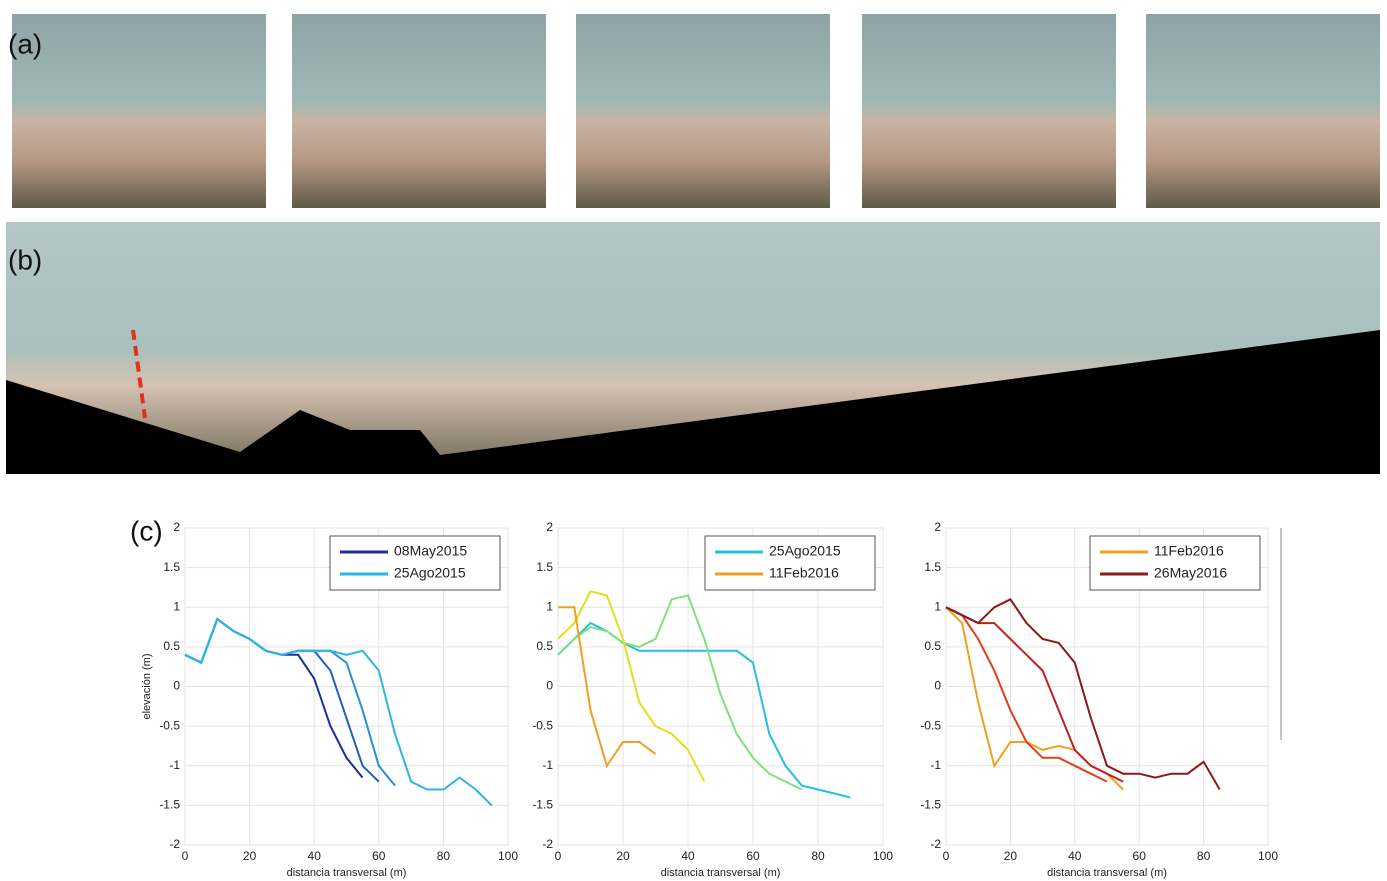 The height and width of the screenshot is (881, 1387). What do you see at coordinates (146, 530) in the screenshot?
I see `panel-label: (c)` at bounding box center [146, 530].